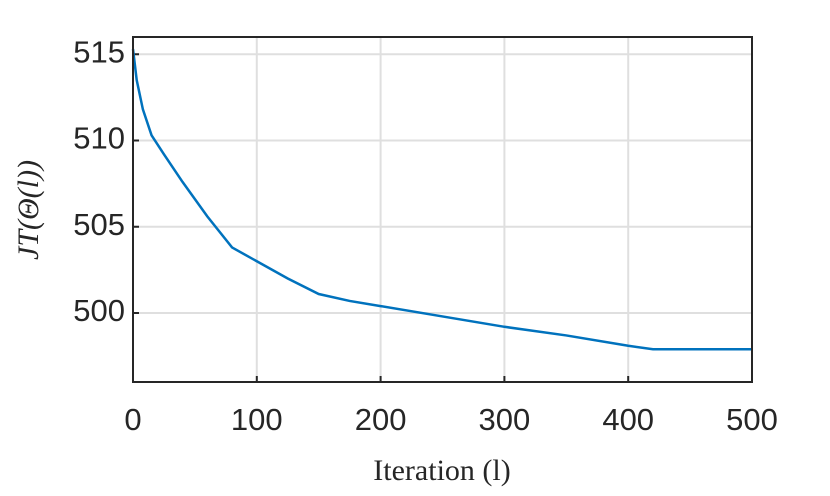 The height and width of the screenshot is (496, 830). What do you see at coordinates (257, 419) in the screenshot?
I see `x-tick-label: 100` at bounding box center [257, 419].